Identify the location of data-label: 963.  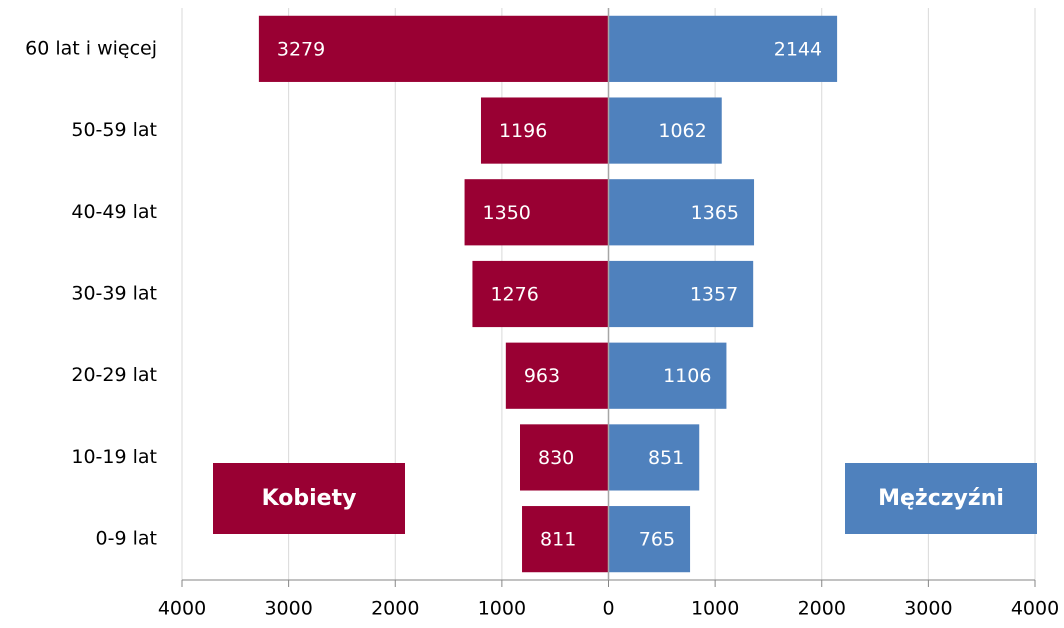
(542, 376).